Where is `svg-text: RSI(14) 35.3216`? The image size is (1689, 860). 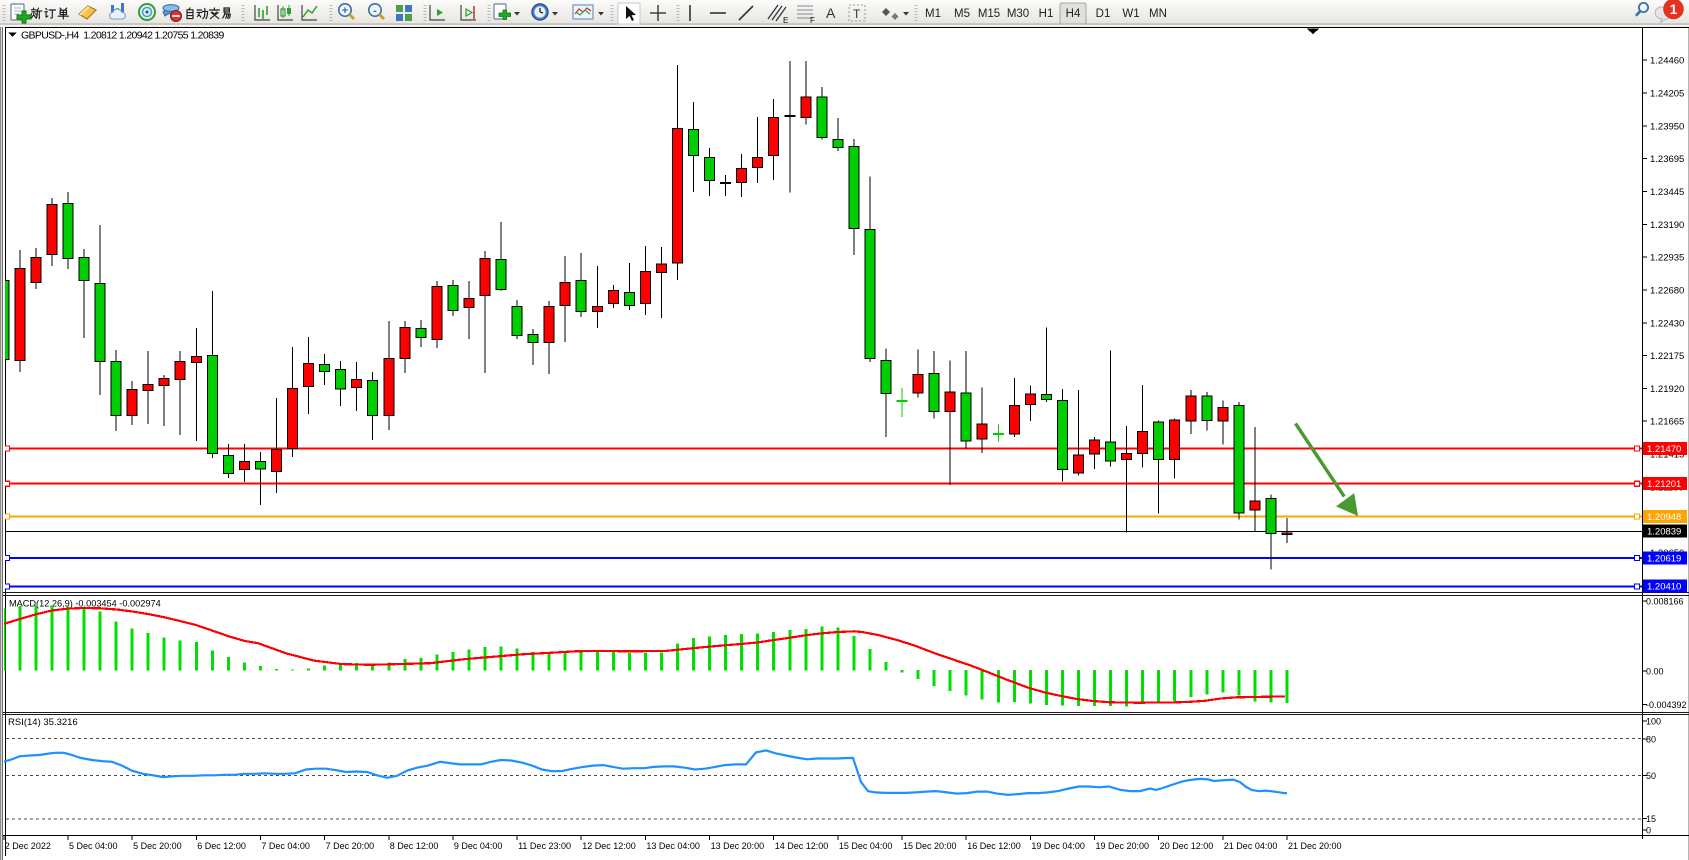
svg-text: RSI(14) 35.3216 is located at coordinates (43, 722).